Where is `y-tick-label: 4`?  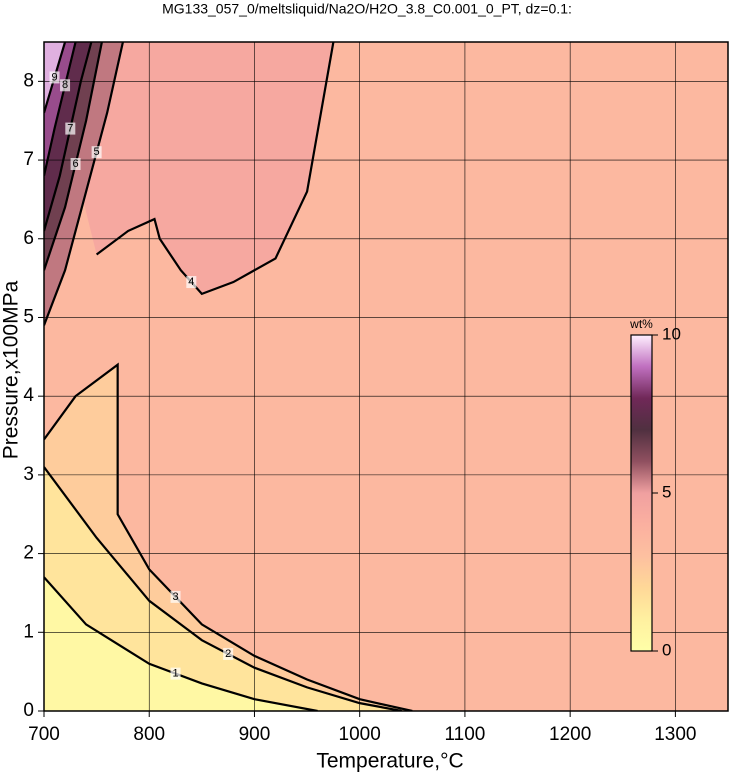
y-tick-label: 4 is located at coordinates (28, 395).